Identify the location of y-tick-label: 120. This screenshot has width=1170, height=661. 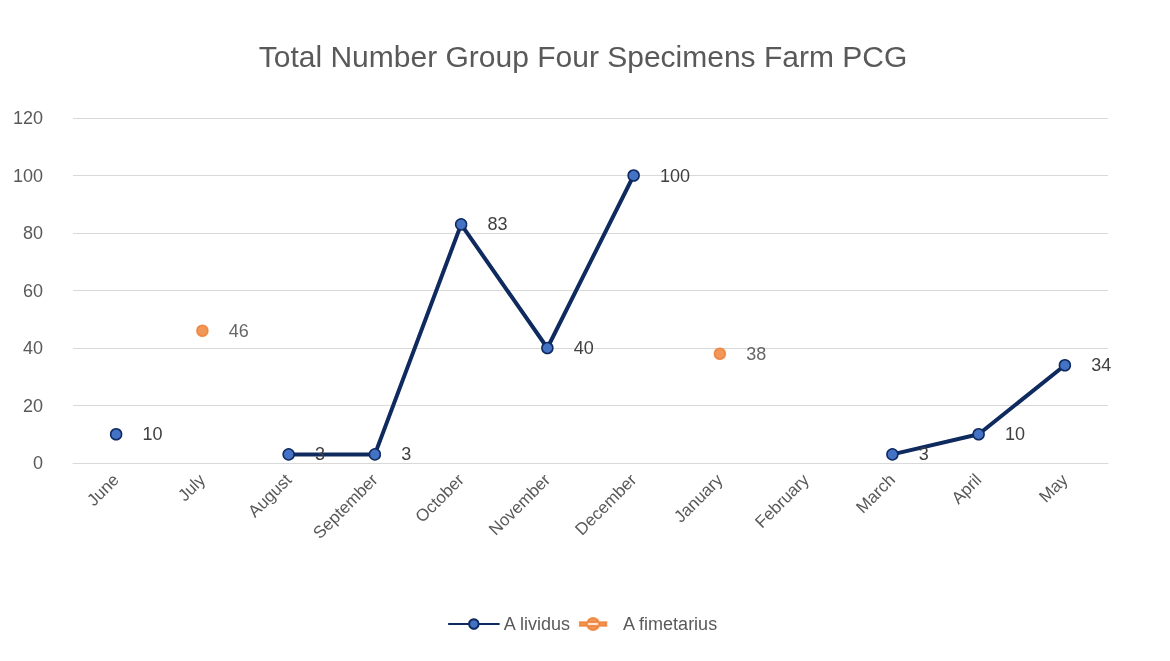
(27, 118).